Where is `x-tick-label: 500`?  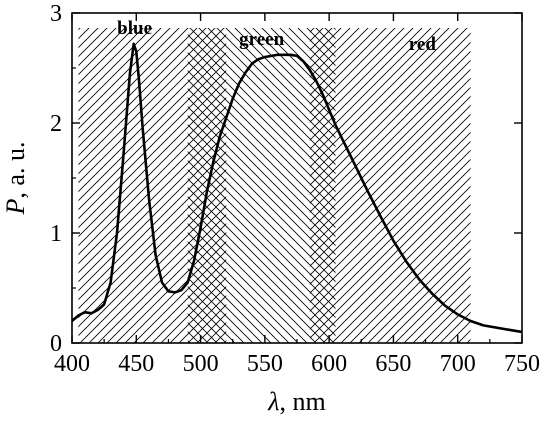 x-tick-label: 500 is located at coordinates (201, 364).